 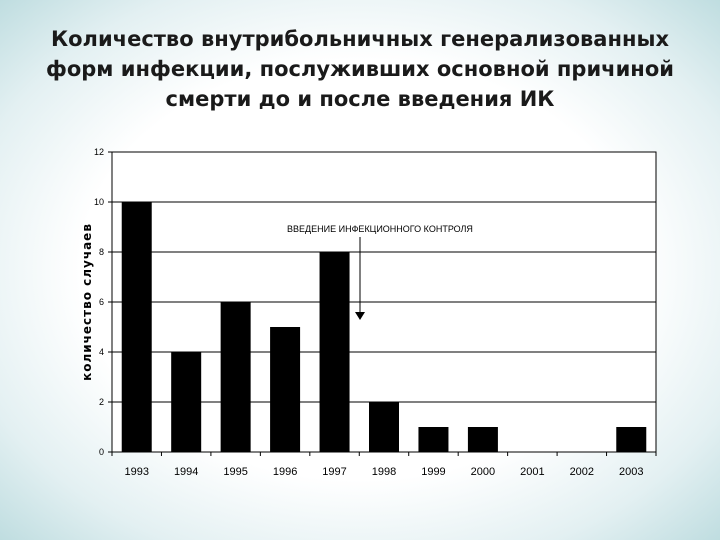 What do you see at coordinates (101, 352) in the screenshot?
I see `y-tick-label: 4` at bounding box center [101, 352].